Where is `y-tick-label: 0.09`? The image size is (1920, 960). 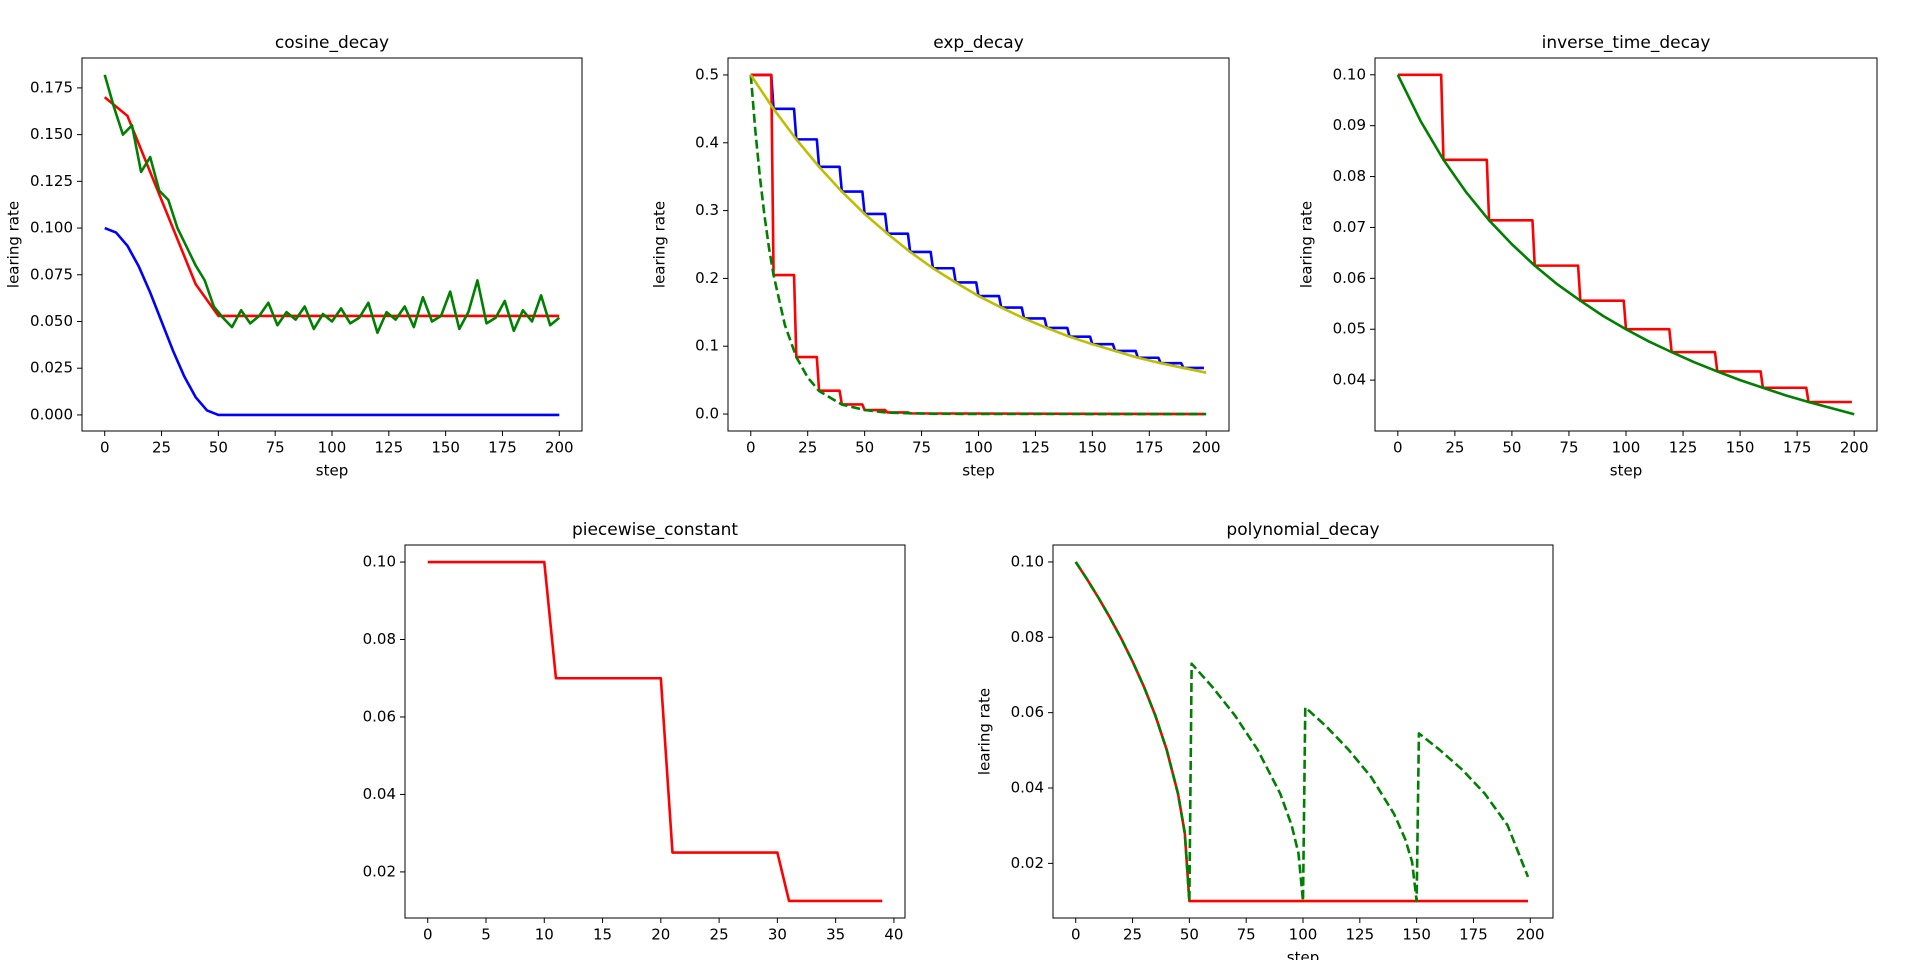 y-tick-label: 0.09 is located at coordinates (1349, 125).